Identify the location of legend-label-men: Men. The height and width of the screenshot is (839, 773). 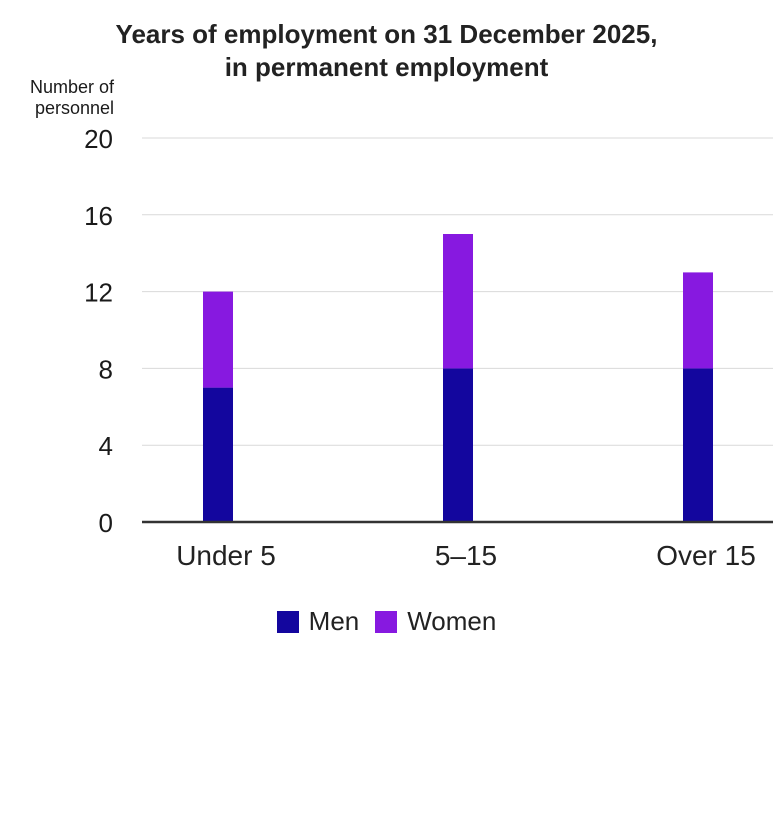
(334, 621).